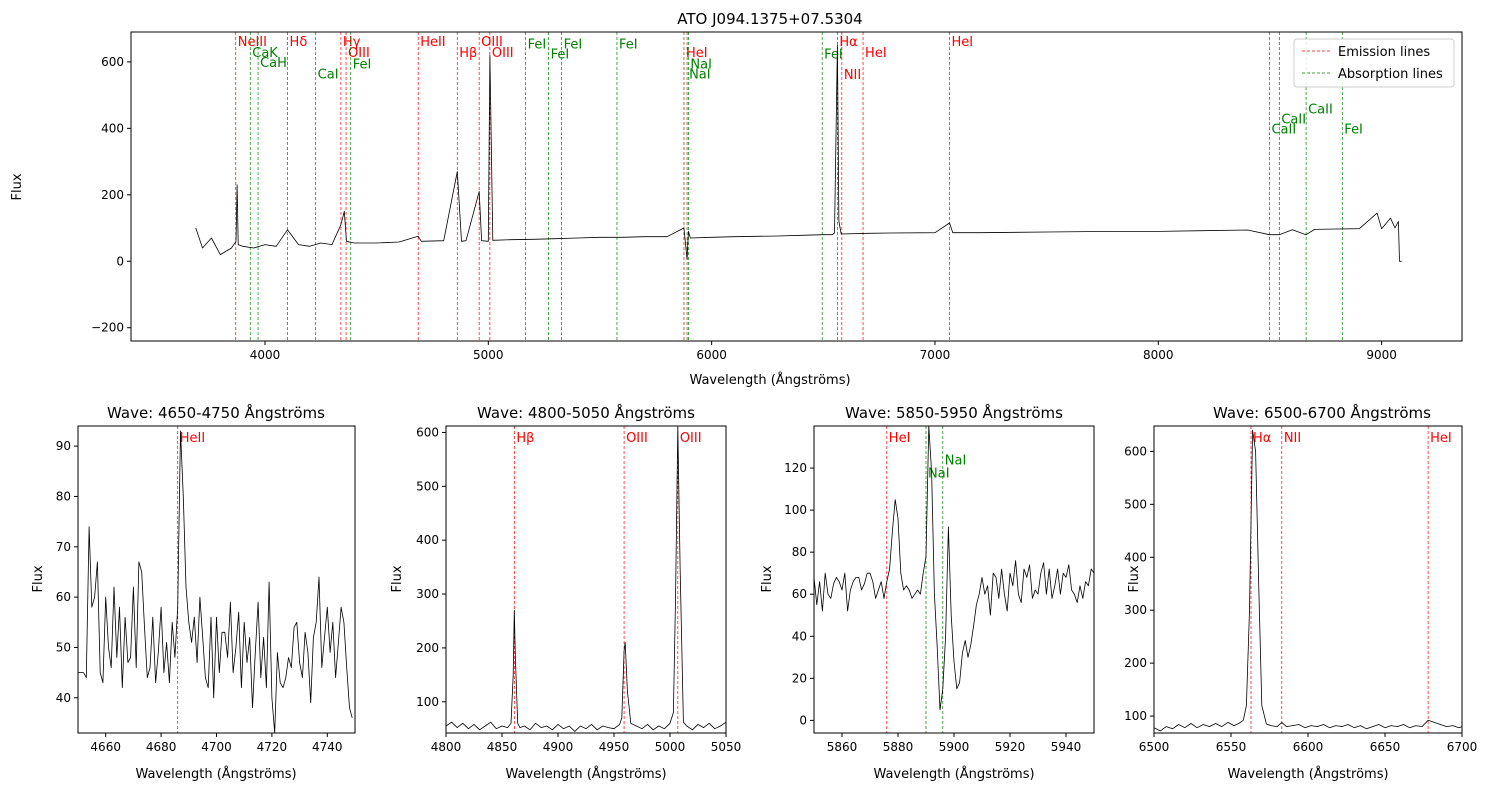 Image resolution: width=1489 pixels, height=790 pixels. I want to click on y-tick-label: 90, so click(63, 446).